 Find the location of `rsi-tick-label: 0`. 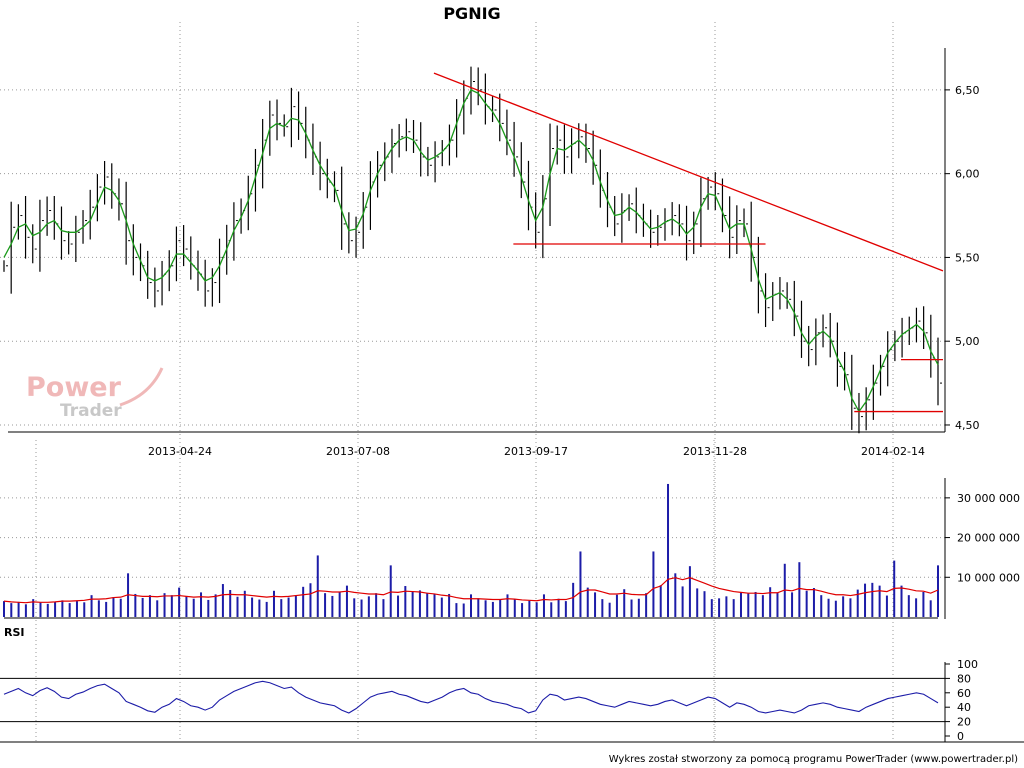

rsi-tick-label: 0 is located at coordinates (960, 736).